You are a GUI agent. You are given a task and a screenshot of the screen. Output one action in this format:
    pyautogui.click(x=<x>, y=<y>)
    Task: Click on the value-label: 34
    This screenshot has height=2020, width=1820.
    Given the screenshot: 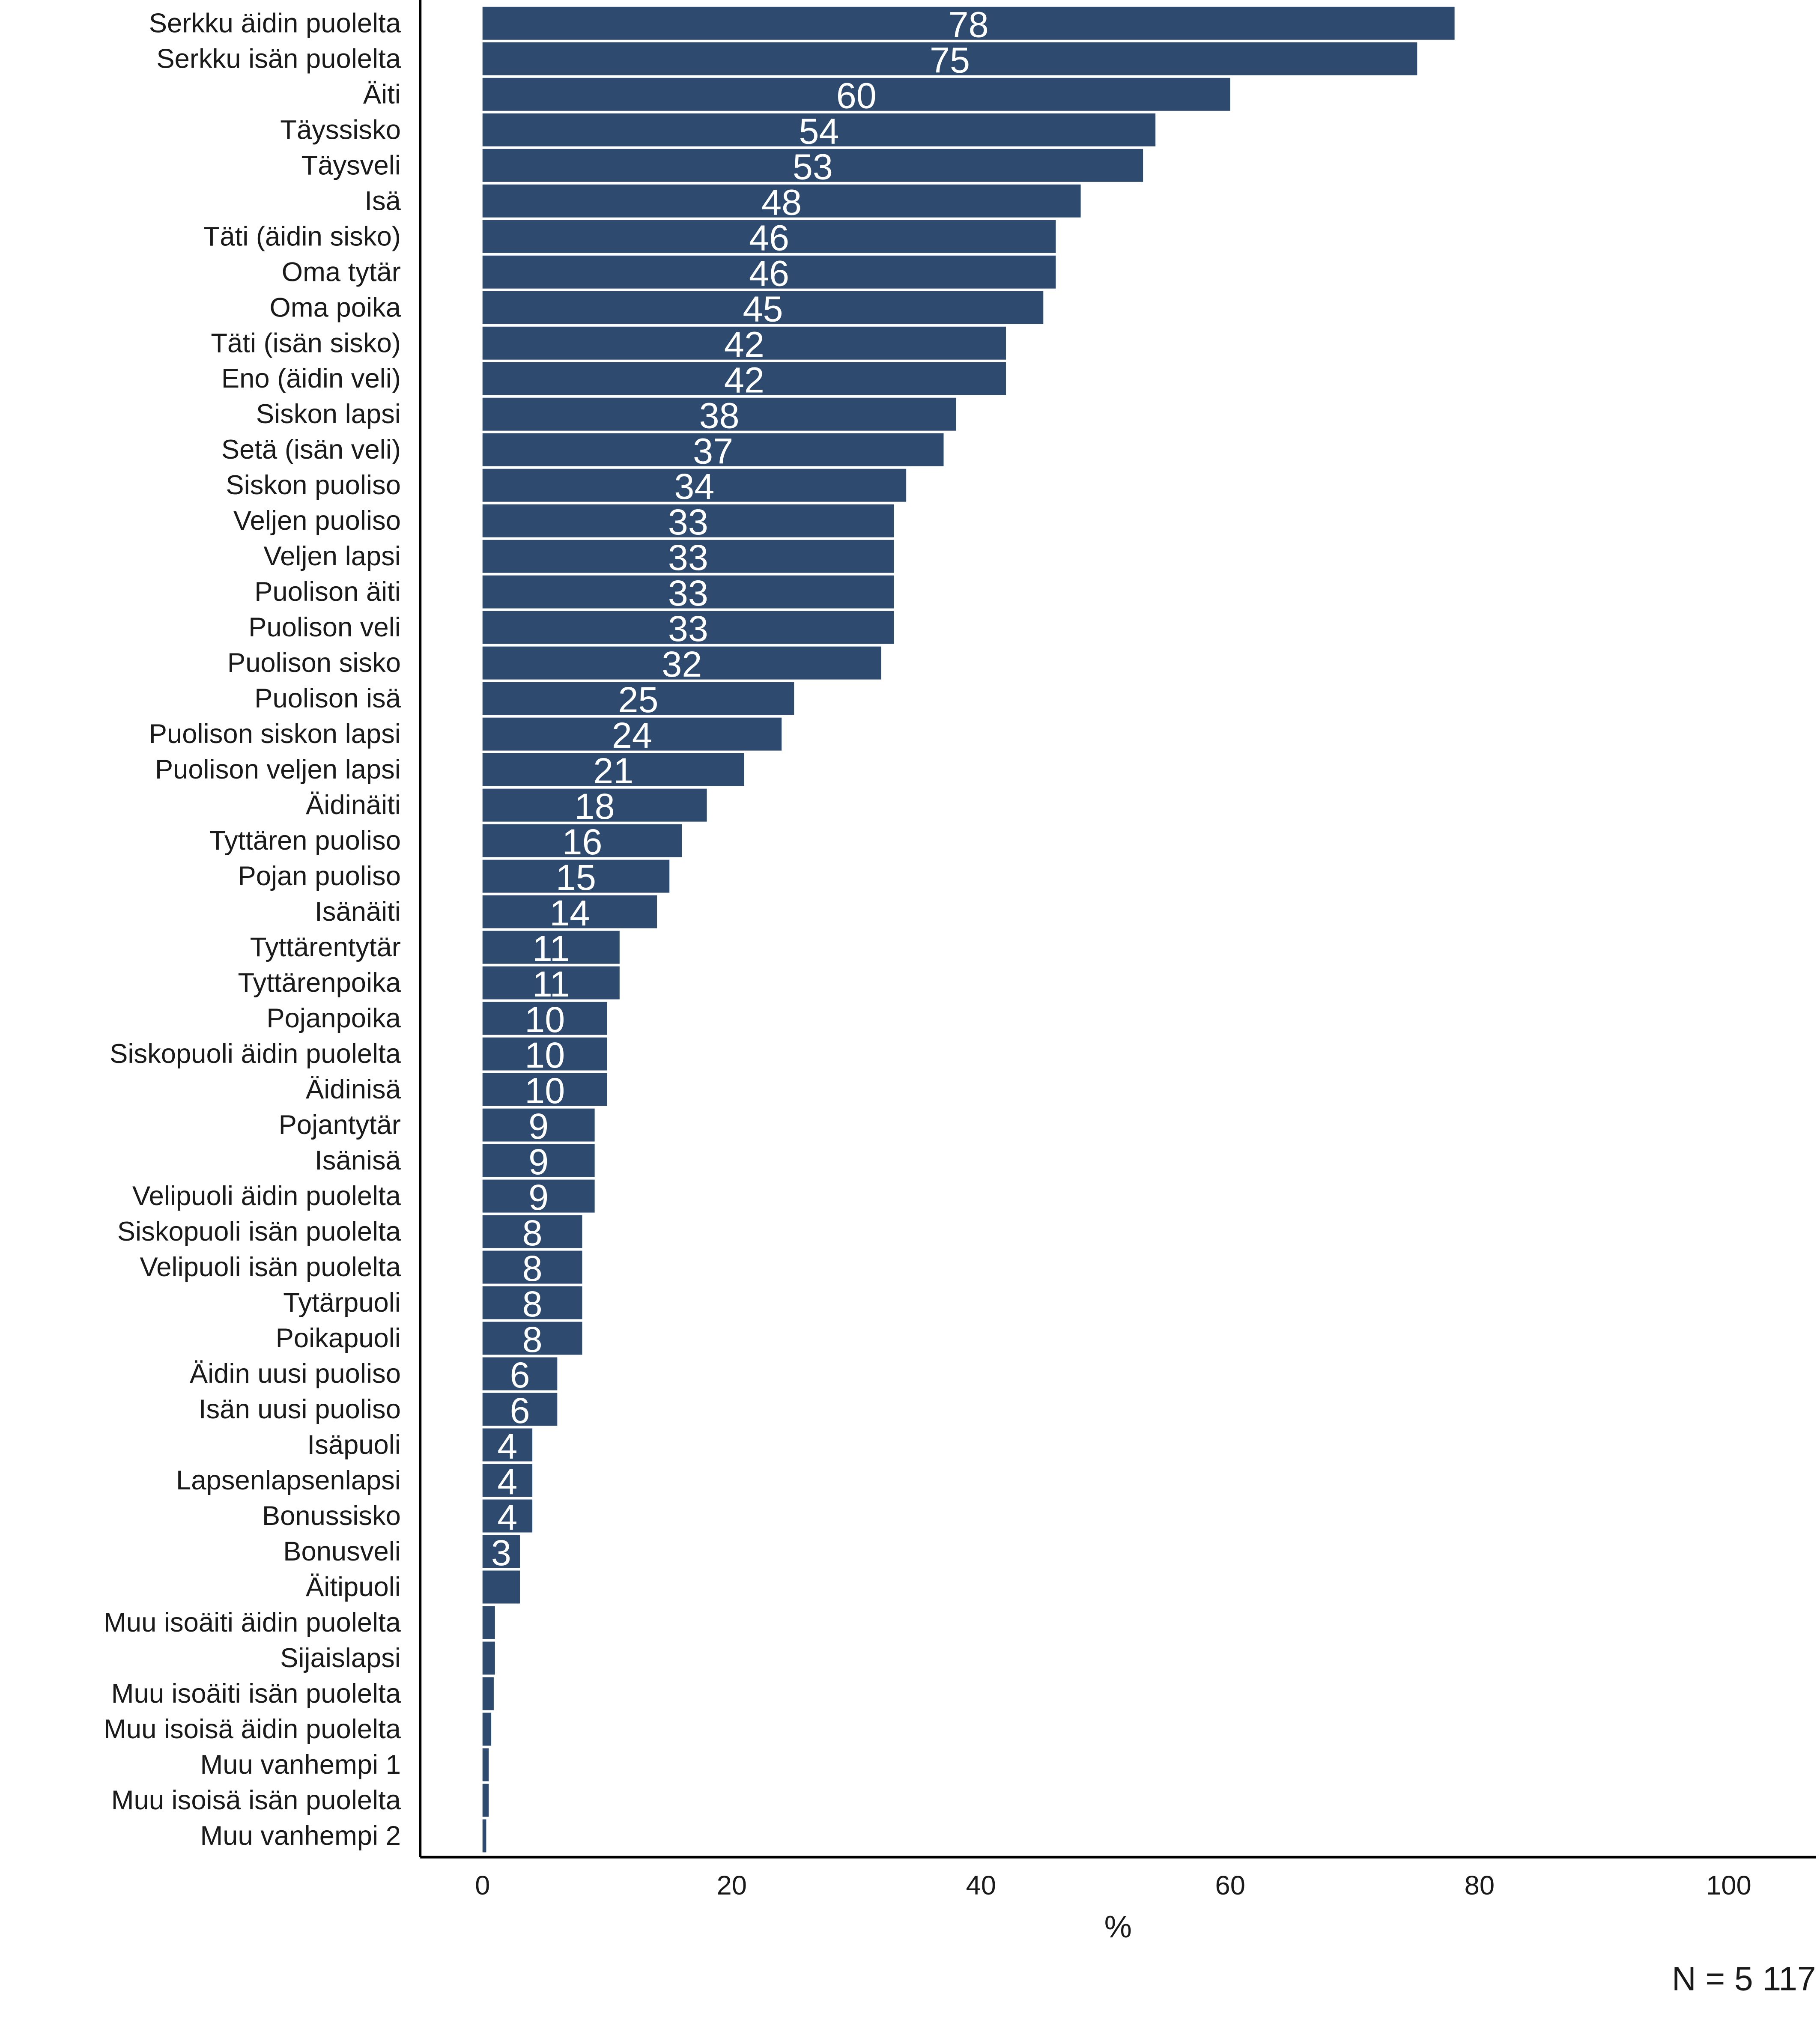 What is the action you would take?
    pyautogui.click(x=694, y=486)
    